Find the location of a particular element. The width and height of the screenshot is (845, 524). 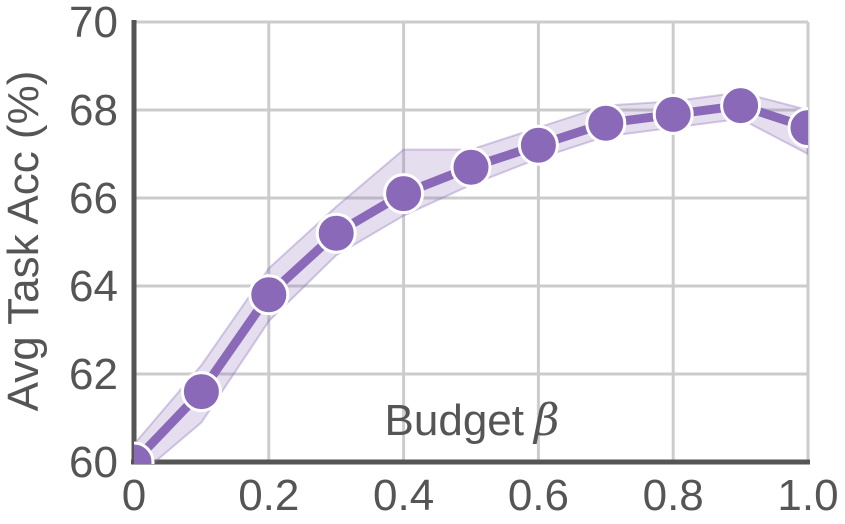

x-tick-label: 0.4 is located at coordinates (403, 495).